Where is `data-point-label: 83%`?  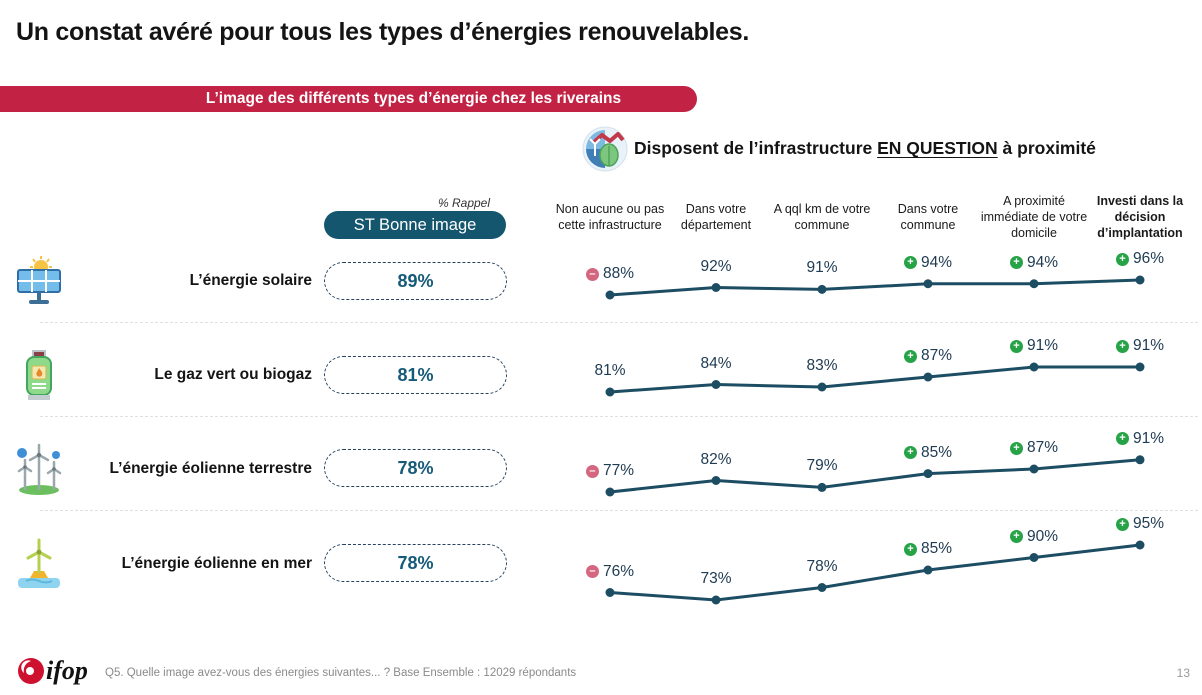
data-point-label: 83% is located at coordinates (822, 366).